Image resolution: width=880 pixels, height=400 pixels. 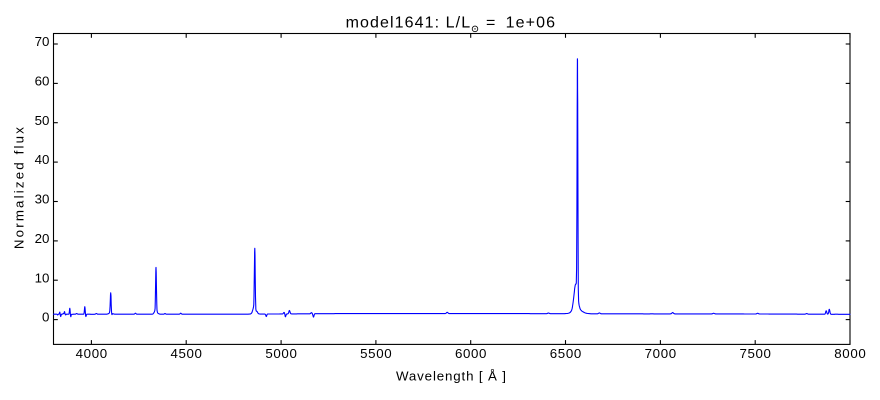 I want to click on svg-text: Wavelength [ Å ], so click(x=451, y=375).